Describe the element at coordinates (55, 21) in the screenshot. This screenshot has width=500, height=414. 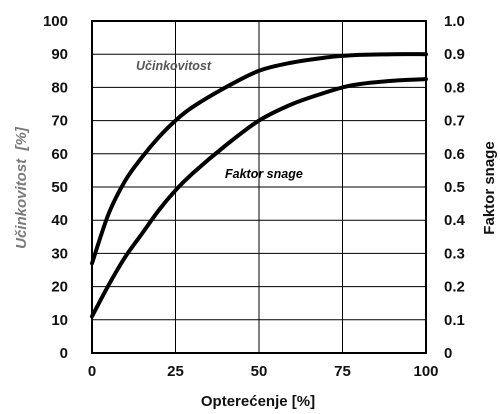
I see `left-tick-label-10: 100` at that location.